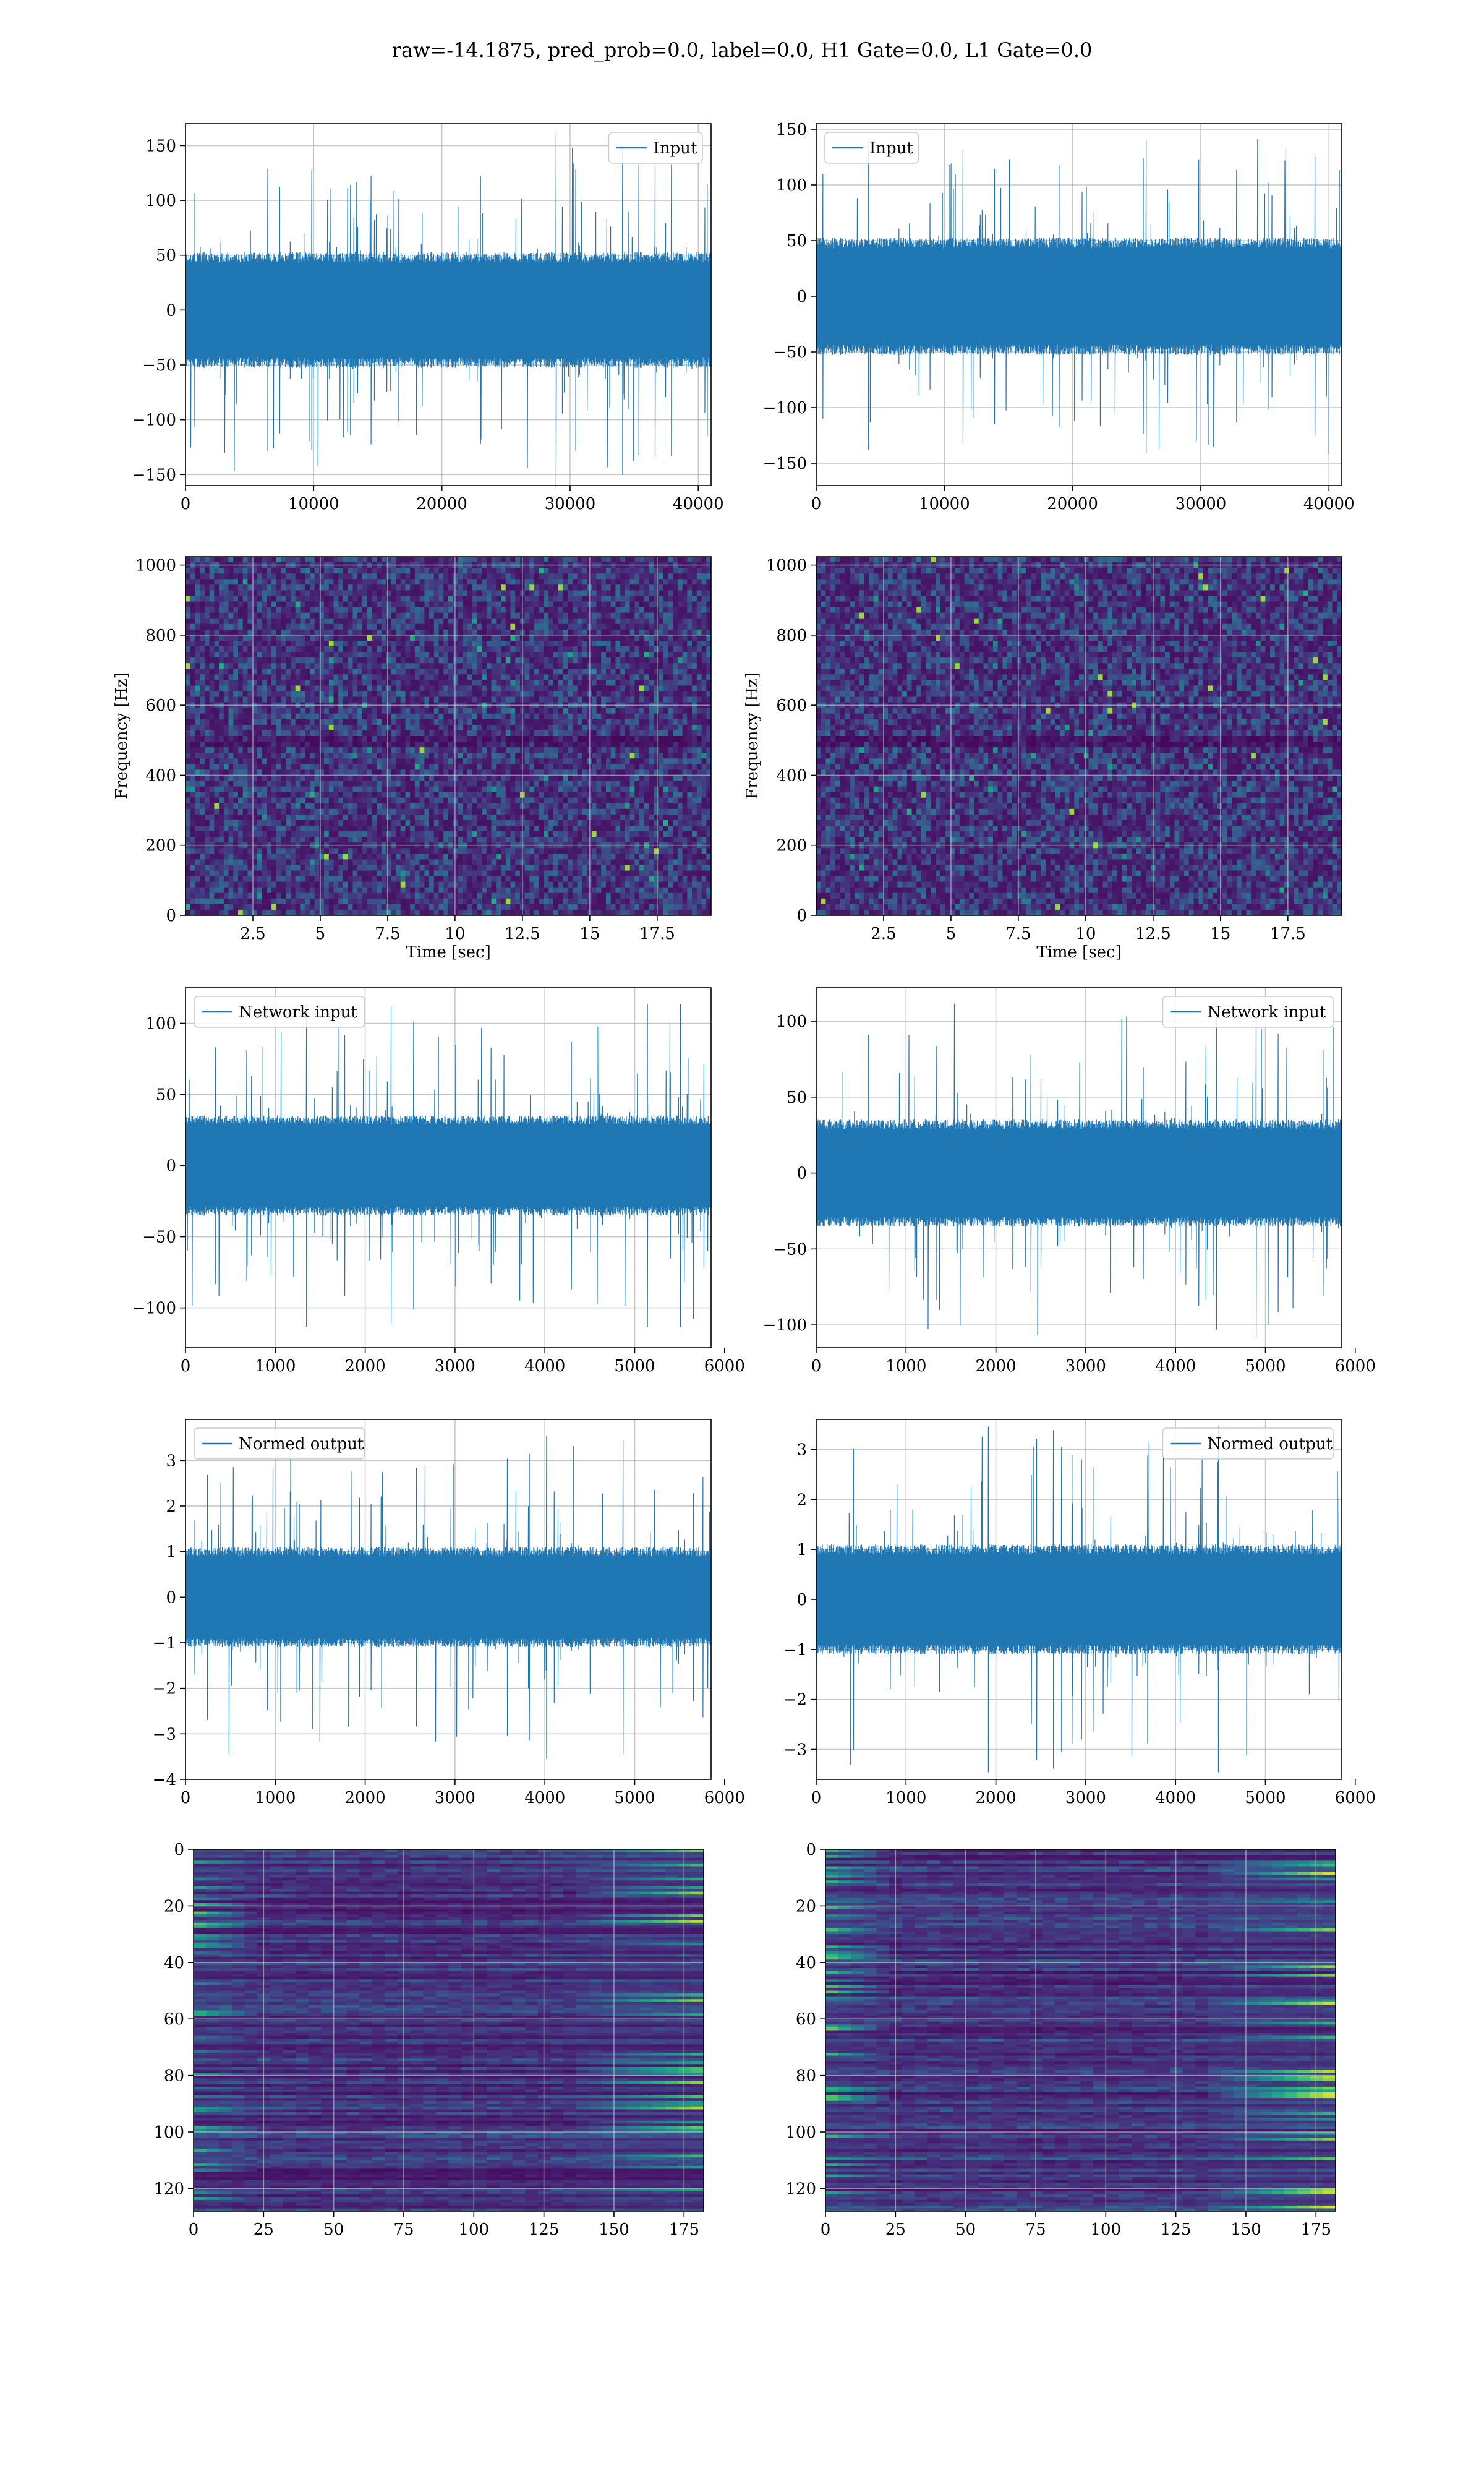 This screenshot has height=2474, width=1484. What do you see at coordinates (1035, 2229) in the screenshot?
I see `feature-map-right-xtick-label: 75` at bounding box center [1035, 2229].